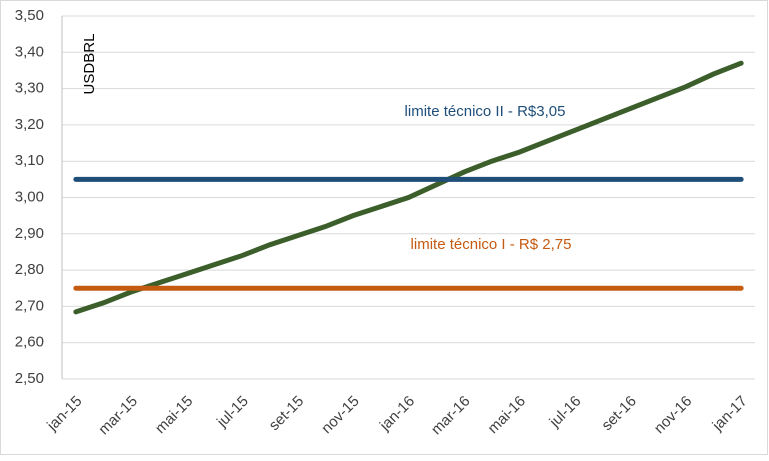 This screenshot has height=461, width=769. What do you see at coordinates (29, 88) in the screenshot?
I see `y-tick-label: 3,30` at bounding box center [29, 88].